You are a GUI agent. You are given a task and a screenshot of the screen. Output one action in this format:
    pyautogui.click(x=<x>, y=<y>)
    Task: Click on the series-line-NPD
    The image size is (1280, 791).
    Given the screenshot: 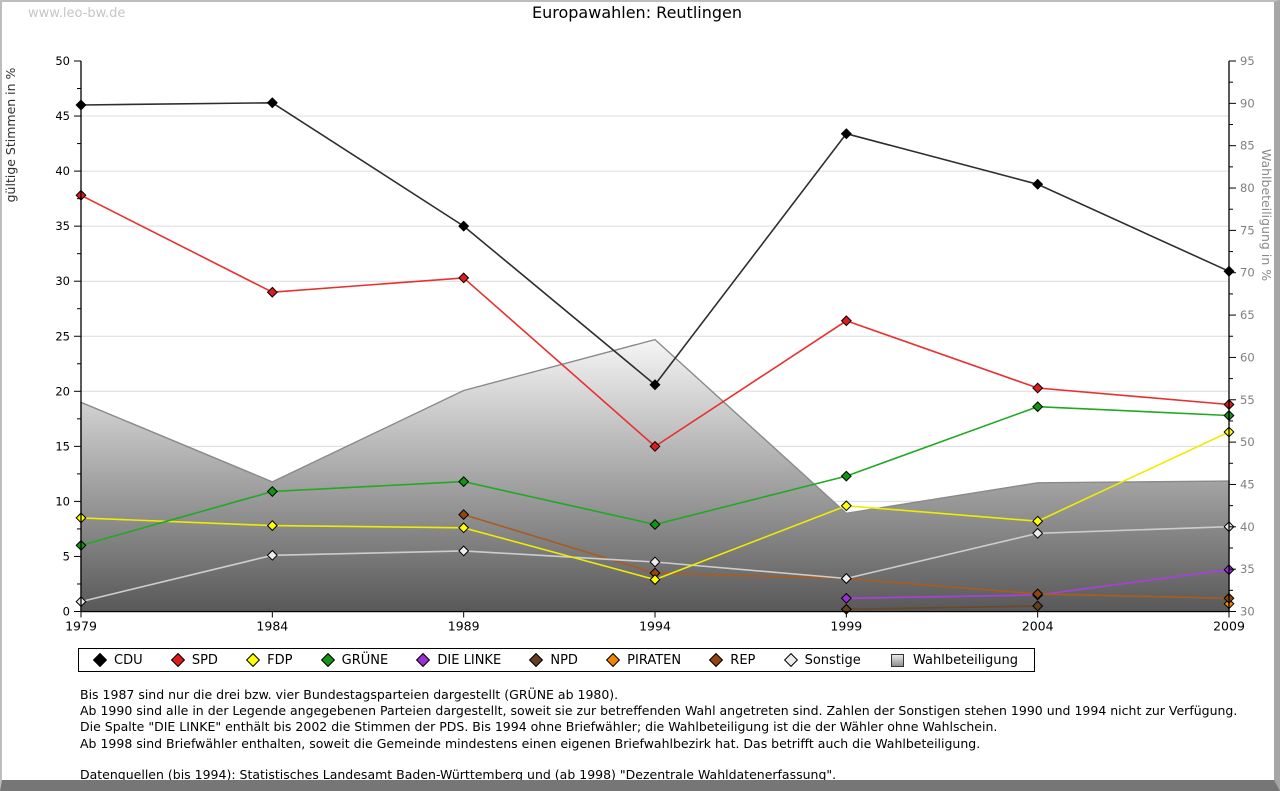 What is the action you would take?
    pyautogui.click(x=942, y=608)
    